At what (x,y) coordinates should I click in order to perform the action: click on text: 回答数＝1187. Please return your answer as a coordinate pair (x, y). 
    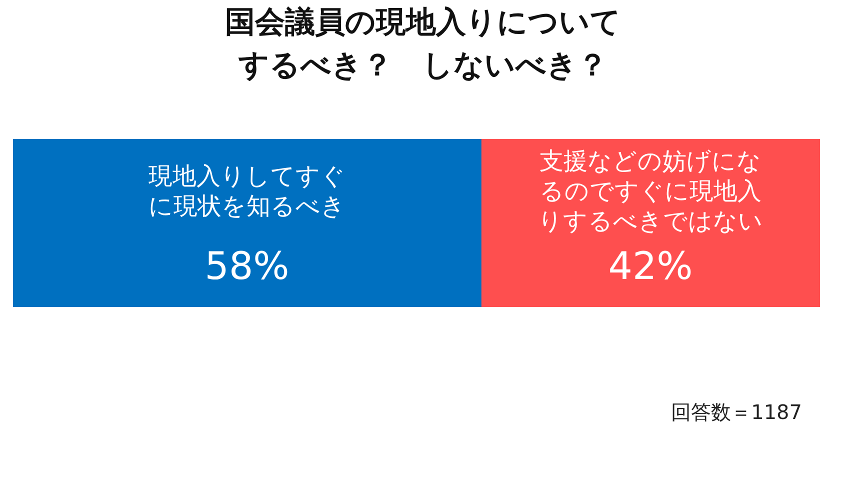
    Looking at the image, I should click on (736, 412).